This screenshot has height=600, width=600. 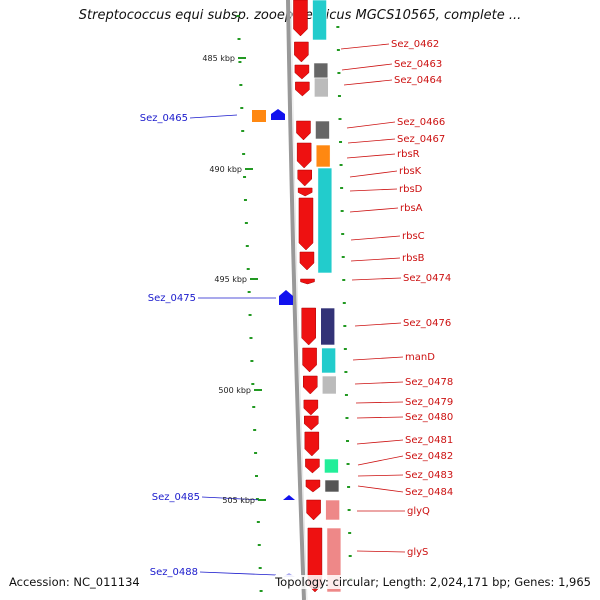 I want to click on gene-label-rbsD: rbsD, so click(x=411, y=189).